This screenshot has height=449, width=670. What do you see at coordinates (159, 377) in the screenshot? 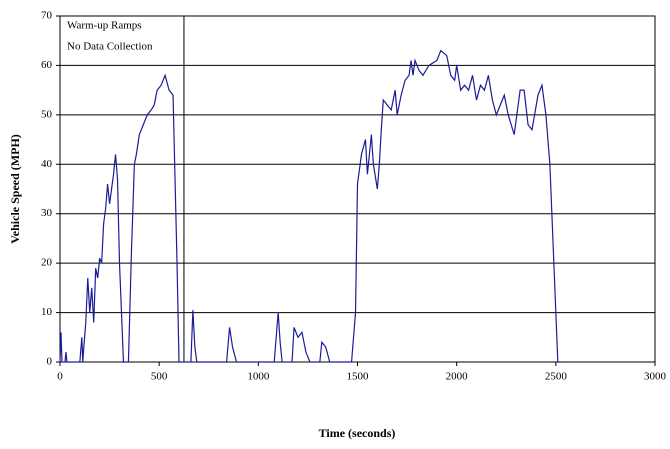
I see `x-tick-label: 500` at bounding box center [159, 377].